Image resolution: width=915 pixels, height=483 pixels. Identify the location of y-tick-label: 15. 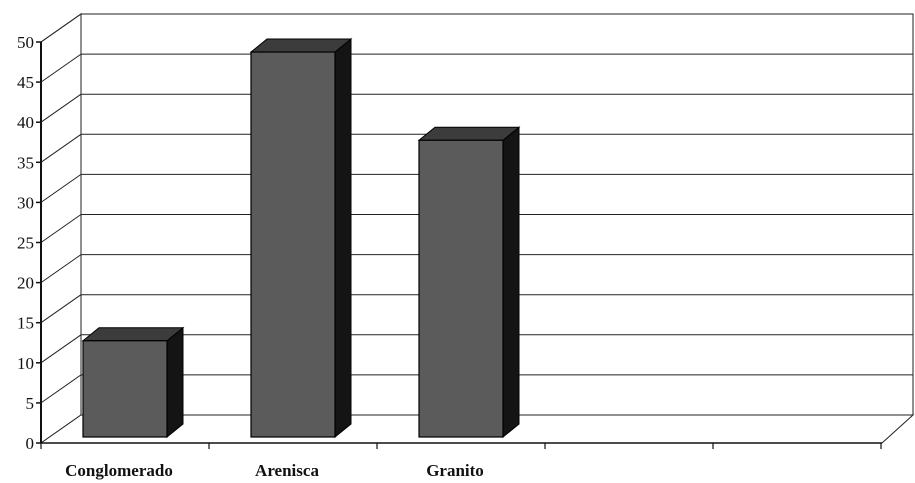
(25, 323).